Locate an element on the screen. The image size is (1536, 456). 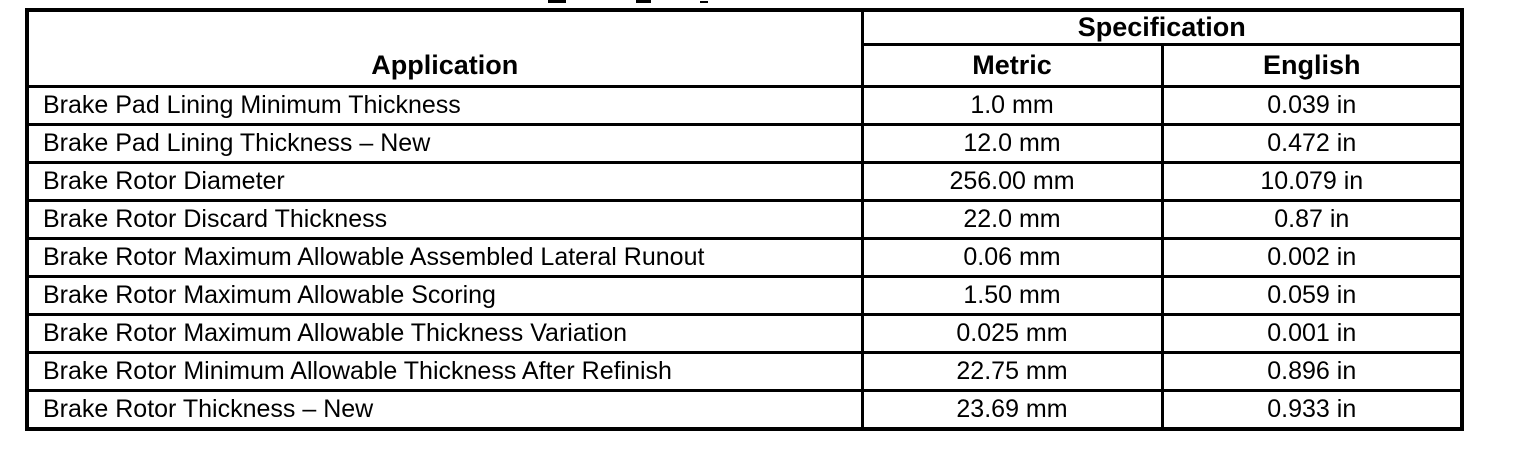
english-value-cell: 10.079 in is located at coordinates (1312, 181).